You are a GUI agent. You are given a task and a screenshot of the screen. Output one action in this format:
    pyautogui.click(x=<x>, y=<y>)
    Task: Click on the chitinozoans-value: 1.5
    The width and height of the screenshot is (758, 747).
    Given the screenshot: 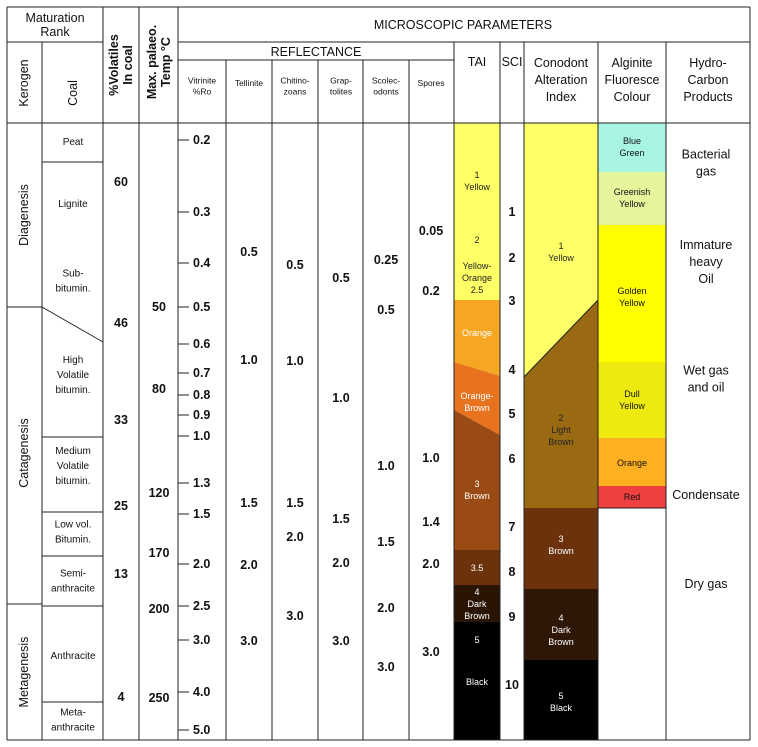 What is the action you would take?
    pyautogui.click(x=294, y=503)
    